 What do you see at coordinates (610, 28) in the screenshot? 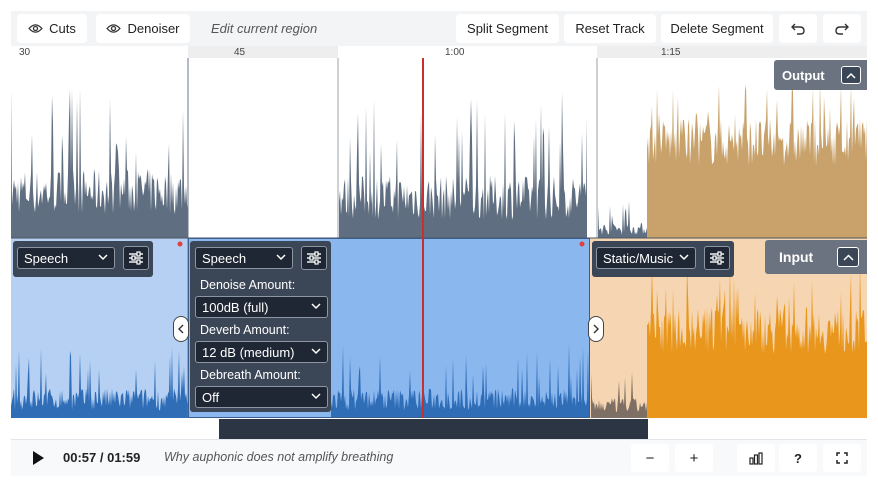
I see `reset-track-button: Reset Track` at bounding box center [610, 28].